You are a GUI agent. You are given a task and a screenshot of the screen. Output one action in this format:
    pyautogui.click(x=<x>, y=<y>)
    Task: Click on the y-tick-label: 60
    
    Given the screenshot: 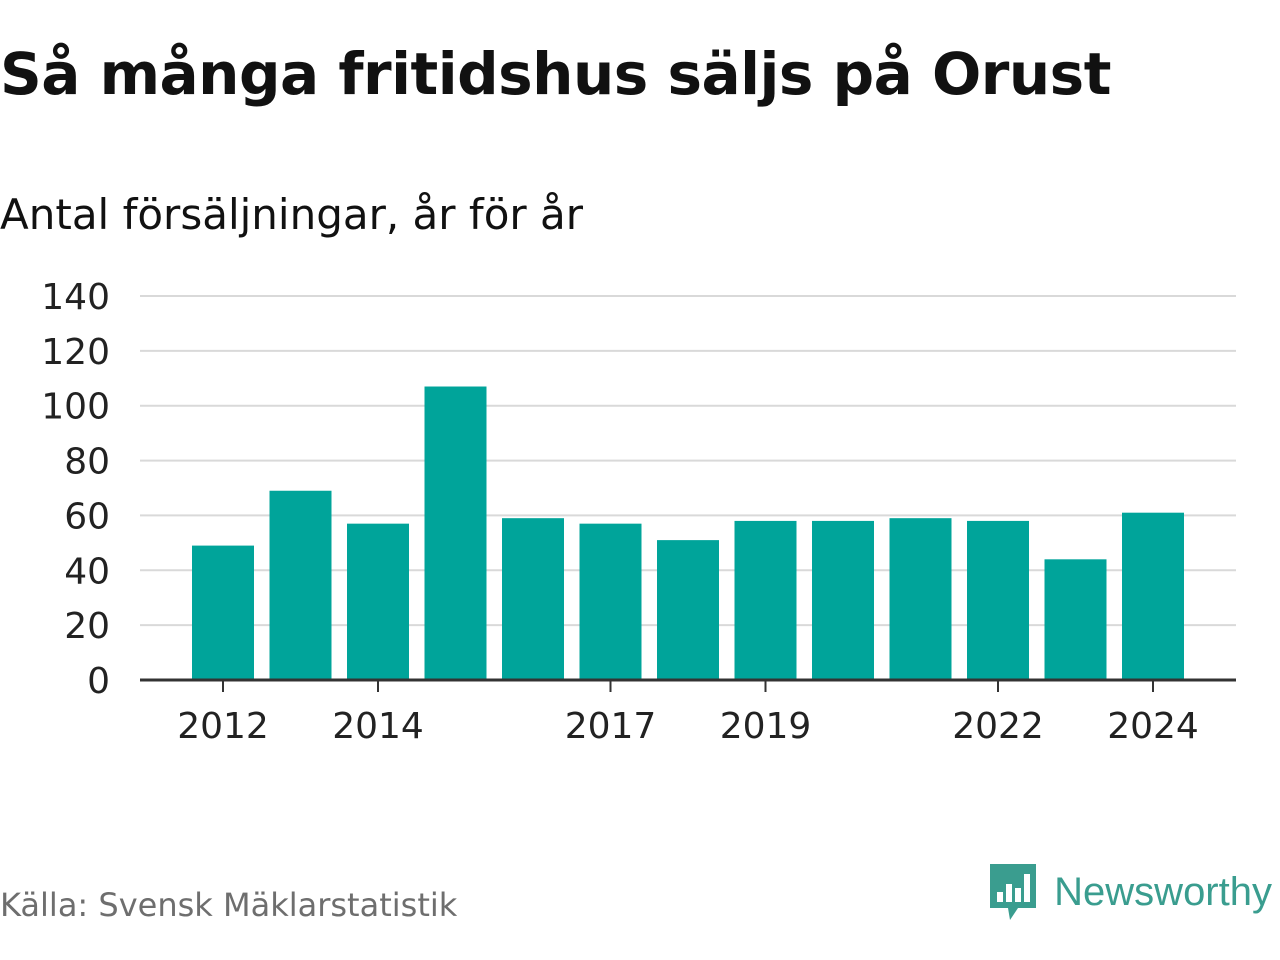 What is the action you would take?
    pyautogui.click(x=87, y=516)
    